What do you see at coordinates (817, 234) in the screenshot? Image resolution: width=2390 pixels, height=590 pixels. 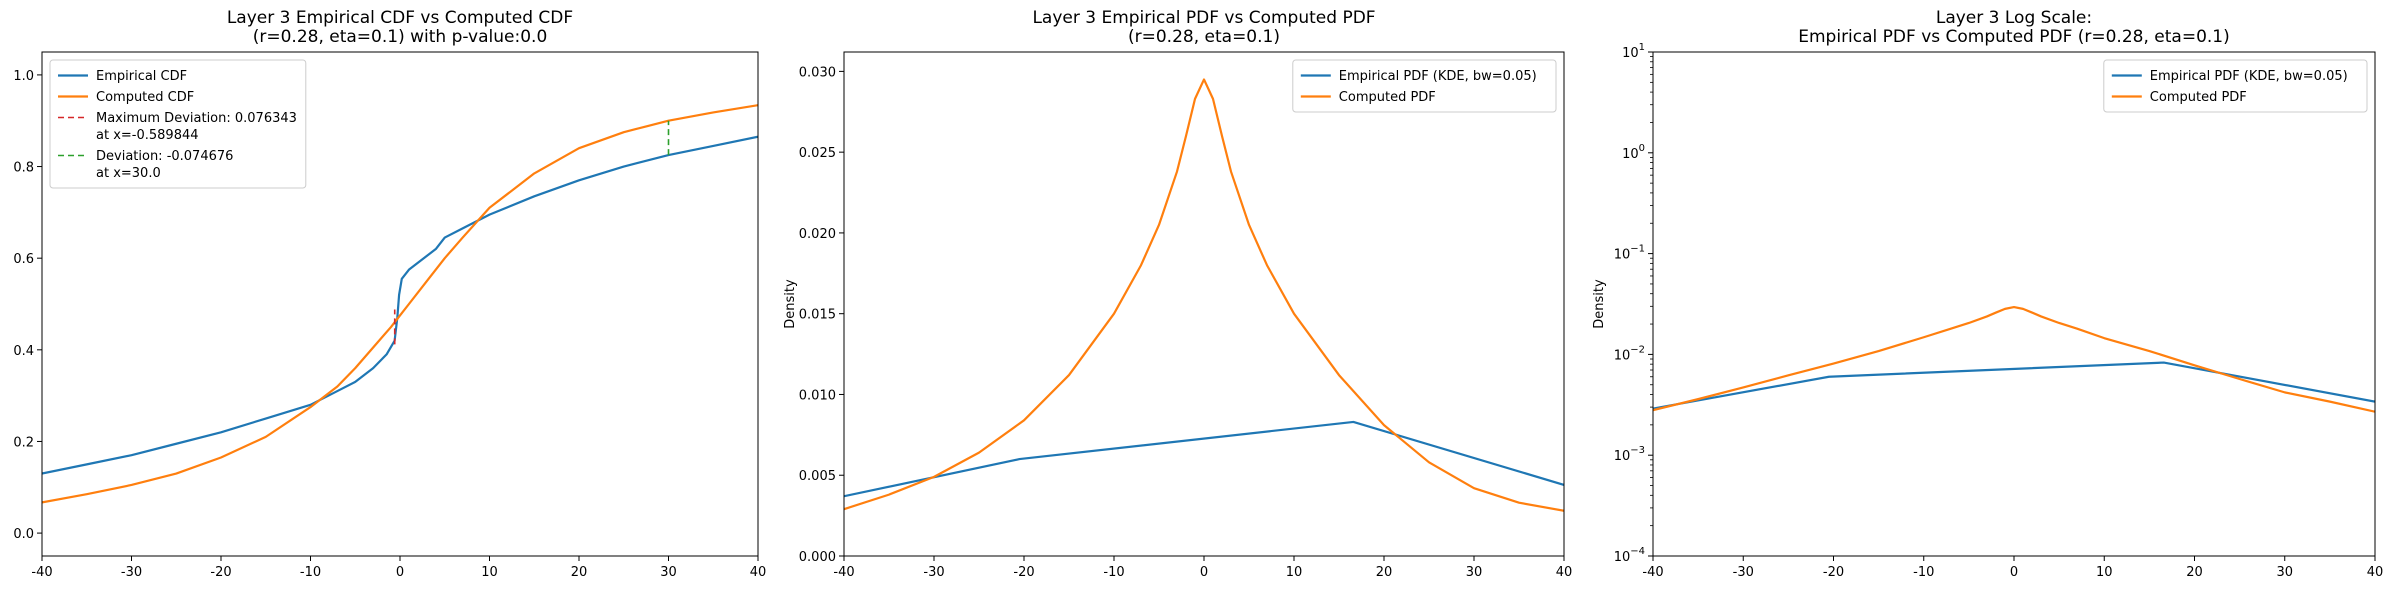 I see `y-tick-label: 0.020` at bounding box center [817, 234].